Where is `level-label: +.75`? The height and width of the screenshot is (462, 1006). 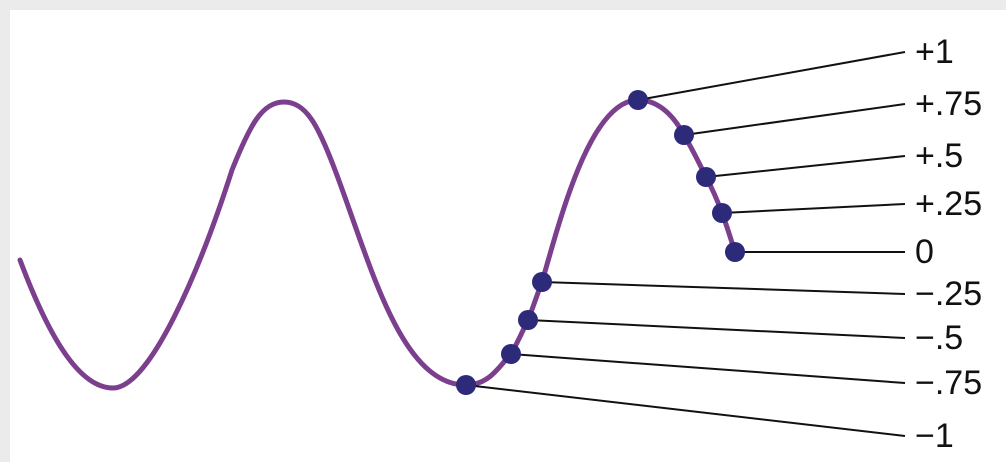 level-label: +.75 is located at coordinates (948, 104).